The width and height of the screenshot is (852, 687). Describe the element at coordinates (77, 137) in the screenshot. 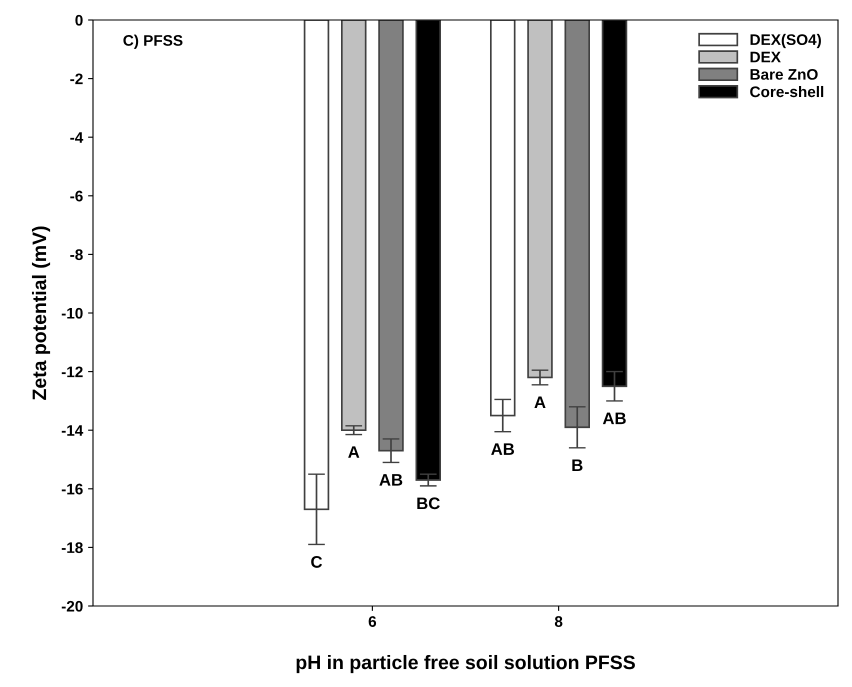

I see `y-tick-label: -4` at that location.